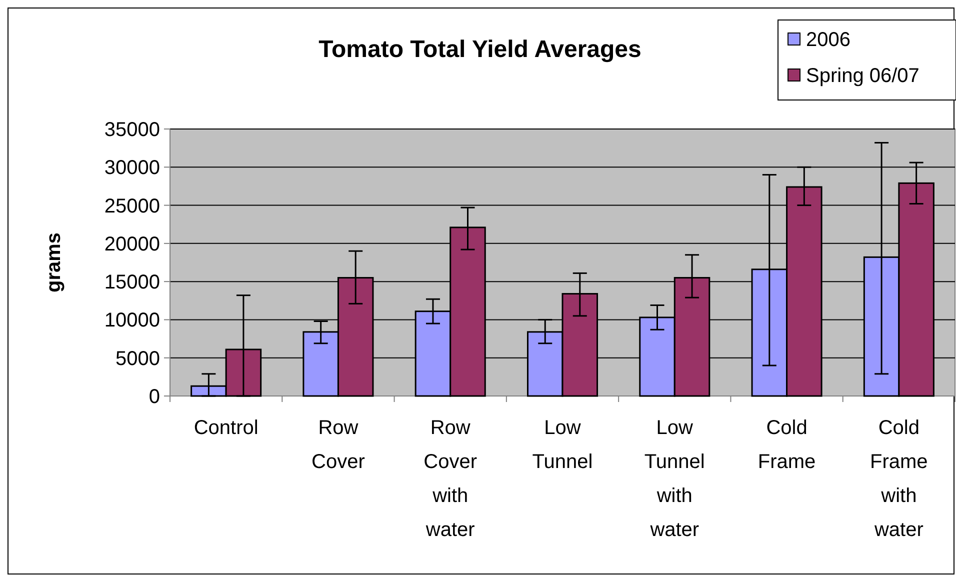 This screenshot has height=576, width=956. I want to click on y-tick-label: 15000, so click(132, 283).